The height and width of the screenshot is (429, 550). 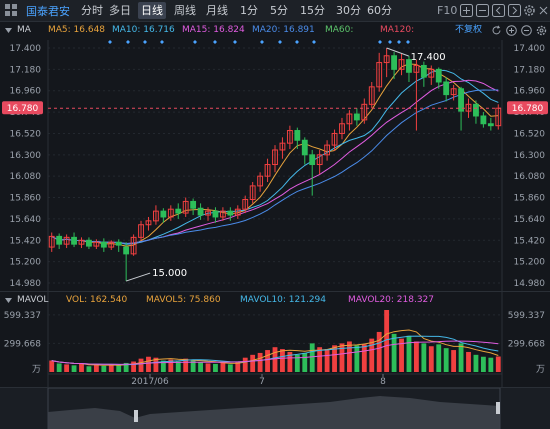 I want to click on scroll-right-icon, so click(x=514, y=10).